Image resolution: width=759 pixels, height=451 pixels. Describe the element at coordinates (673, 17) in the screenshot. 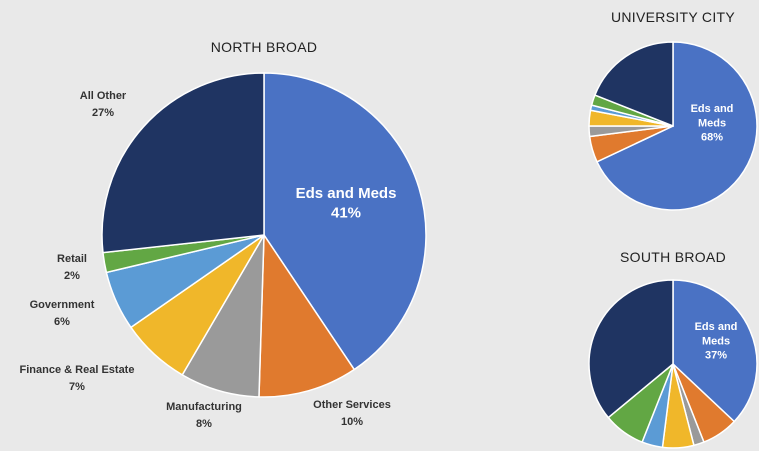

I see `university-city-title: UNIVERSITY CITY` at that location.